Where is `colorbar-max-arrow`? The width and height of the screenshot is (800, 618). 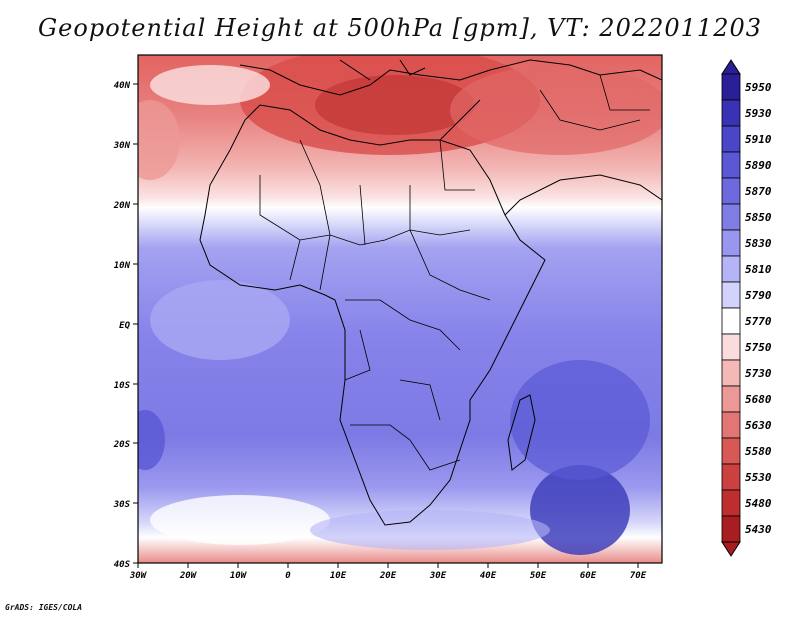
colorbar-max-arrow is located at coordinates (731, 67).